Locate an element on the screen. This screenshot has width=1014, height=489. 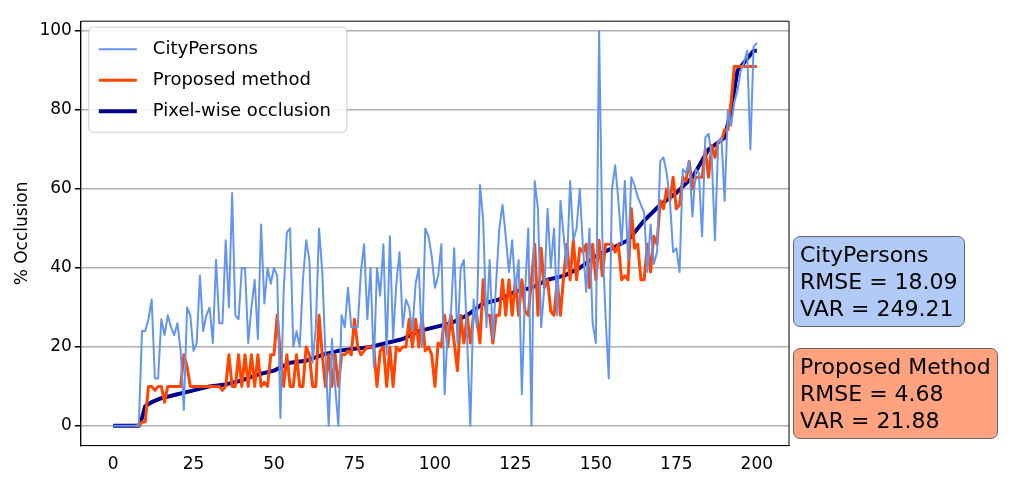
legend-label: Pixel-wise occlusion is located at coordinates (241, 109).